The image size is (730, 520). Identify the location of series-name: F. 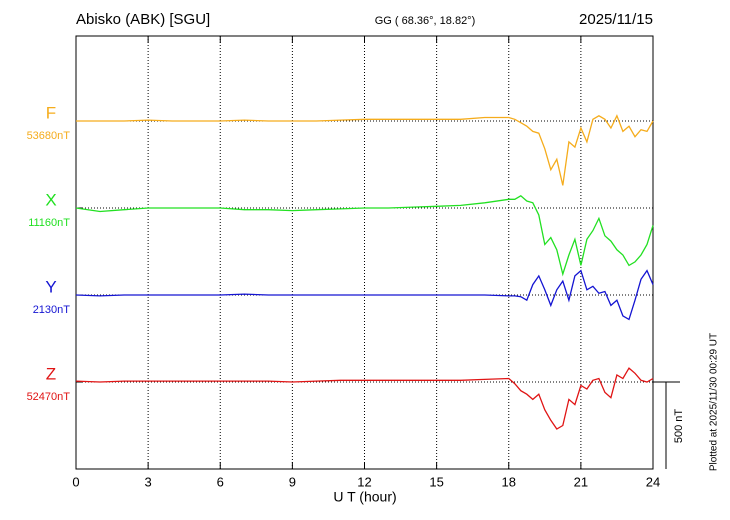
(51, 112).